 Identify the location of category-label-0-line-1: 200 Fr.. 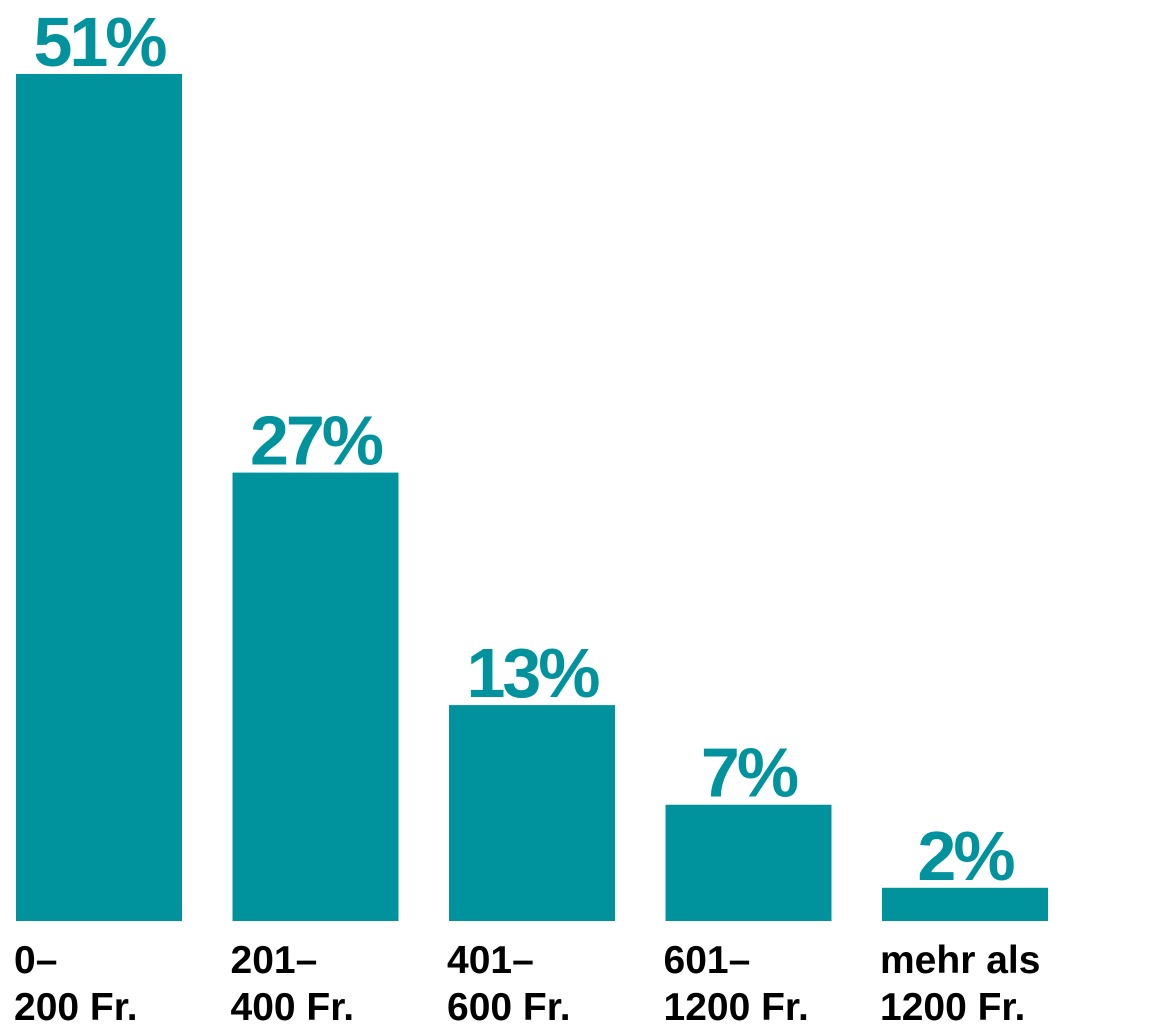
(76, 1007).